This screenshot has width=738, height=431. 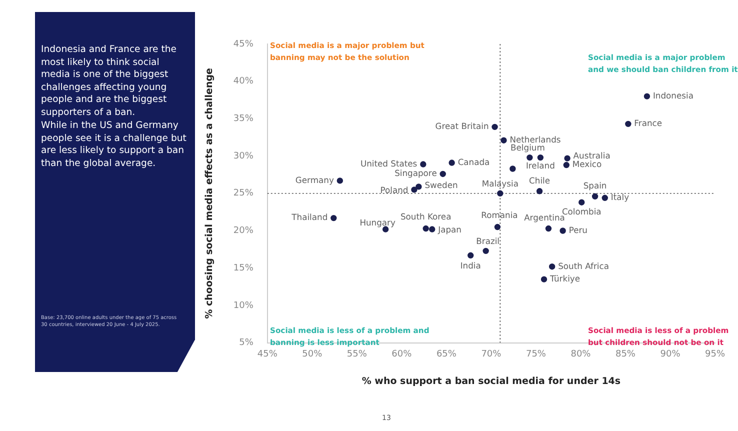 What do you see at coordinates (243, 193) in the screenshot?
I see `y-tick-label: 25%` at bounding box center [243, 193].